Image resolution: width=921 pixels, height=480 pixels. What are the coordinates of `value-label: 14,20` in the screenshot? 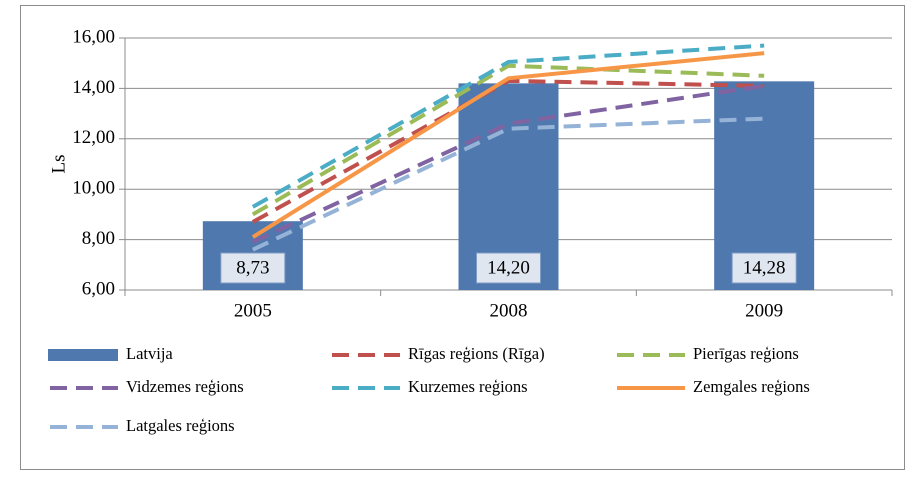 It's located at (508, 267).